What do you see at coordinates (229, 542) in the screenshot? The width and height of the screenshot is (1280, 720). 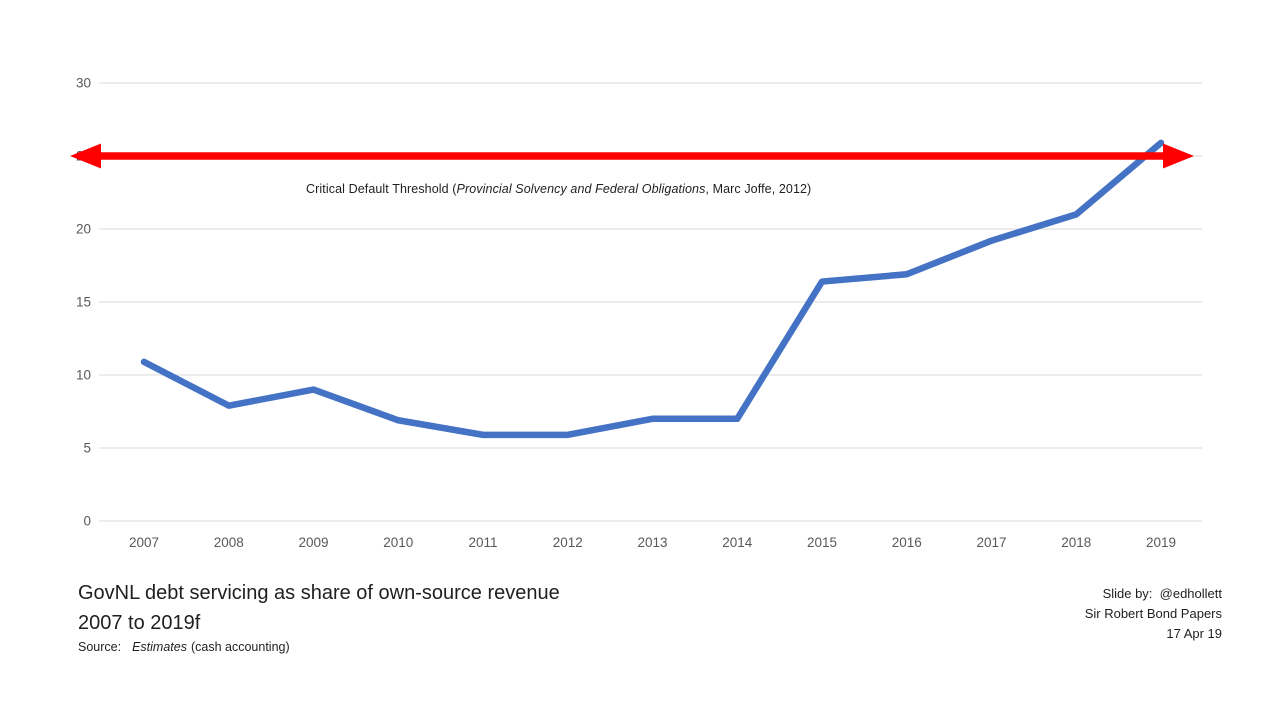 I see `x-axis-tick-label: 2008` at bounding box center [229, 542].